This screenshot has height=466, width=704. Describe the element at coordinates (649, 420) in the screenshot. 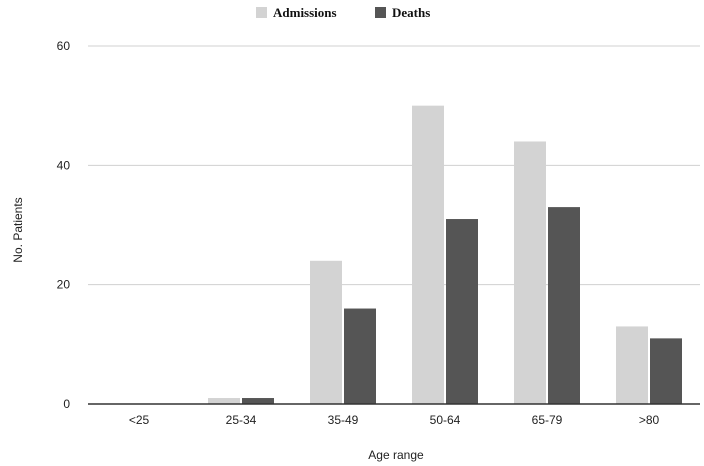

I see `x-tick-label: >80` at that location.